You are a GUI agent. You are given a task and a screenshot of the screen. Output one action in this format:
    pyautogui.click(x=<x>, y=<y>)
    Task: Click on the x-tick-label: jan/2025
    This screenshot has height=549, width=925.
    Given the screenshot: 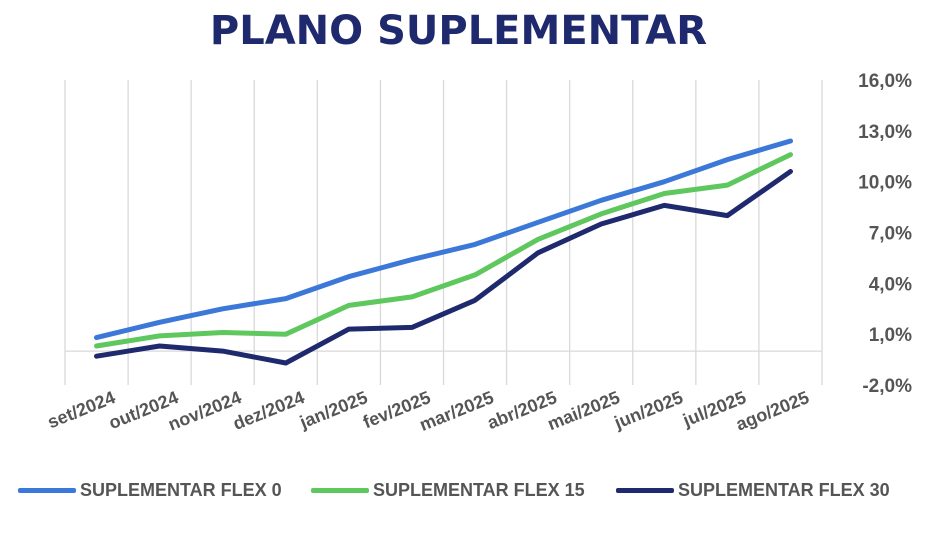 What is the action you would take?
    pyautogui.click(x=333, y=410)
    